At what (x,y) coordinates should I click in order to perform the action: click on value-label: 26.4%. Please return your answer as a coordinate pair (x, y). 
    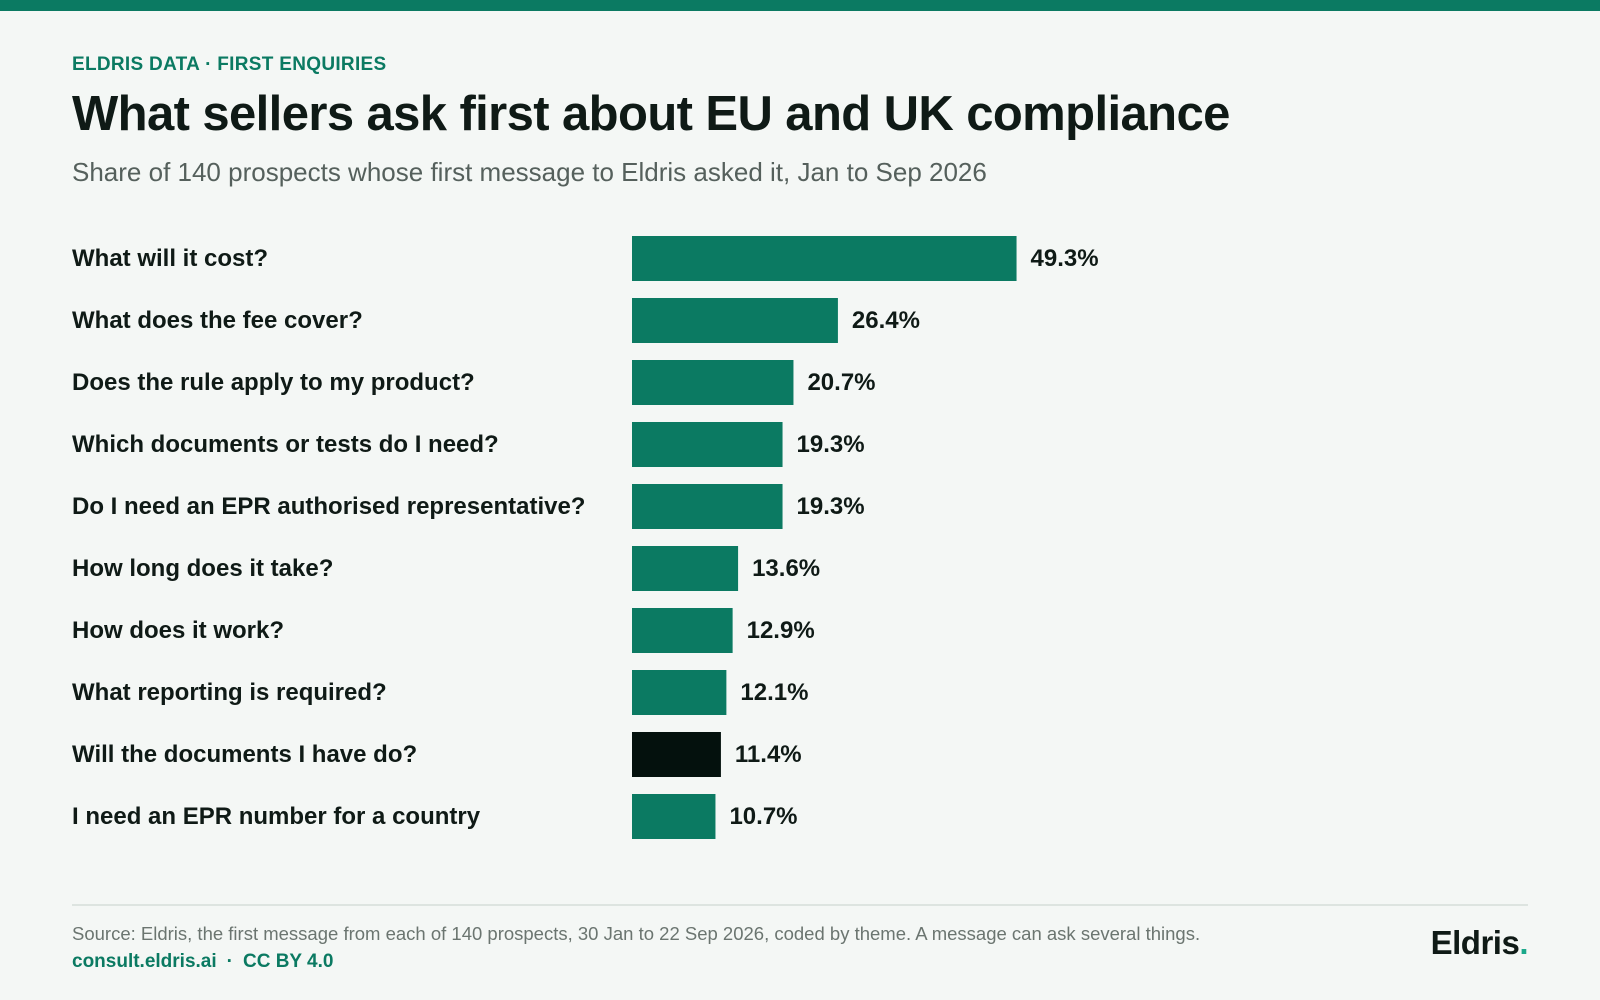
    Looking at the image, I should click on (886, 320).